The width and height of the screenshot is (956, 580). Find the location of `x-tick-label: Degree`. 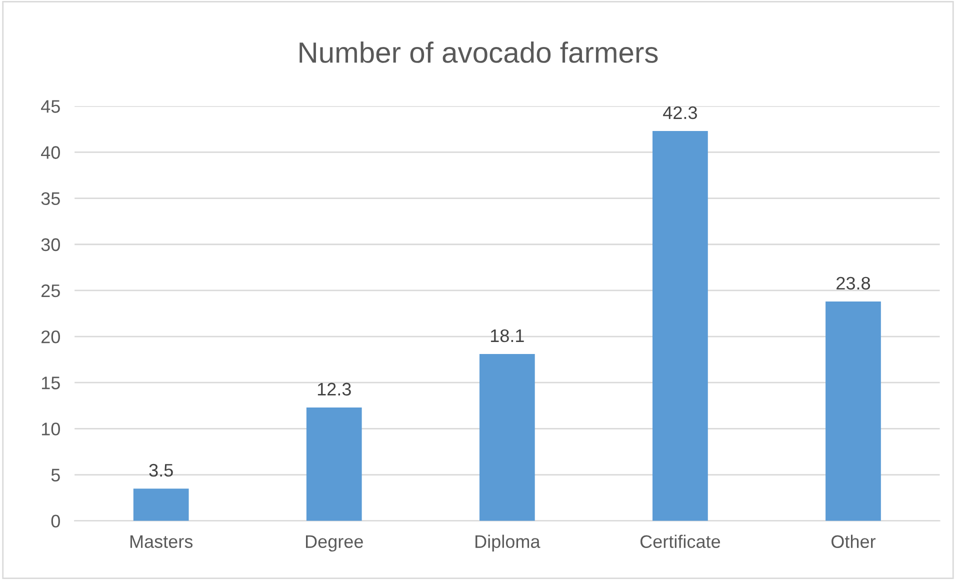

x-tick-label: Degree is located at coordinates (334, 543).